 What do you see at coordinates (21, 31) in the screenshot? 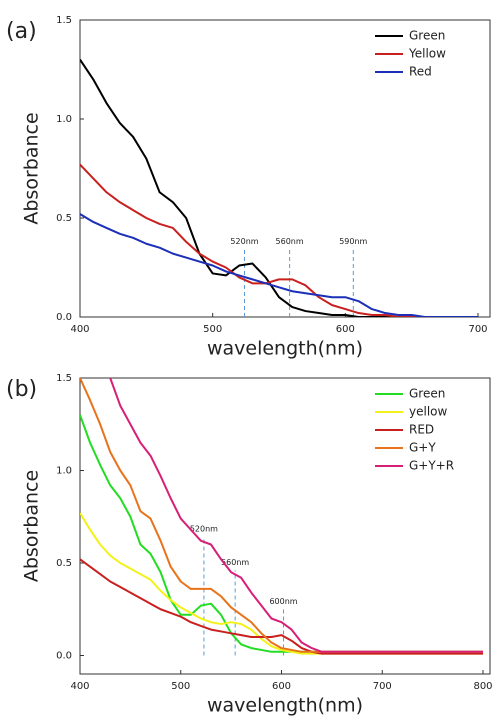
I see `panel-label: (a)` at bounding box center [21, 31].